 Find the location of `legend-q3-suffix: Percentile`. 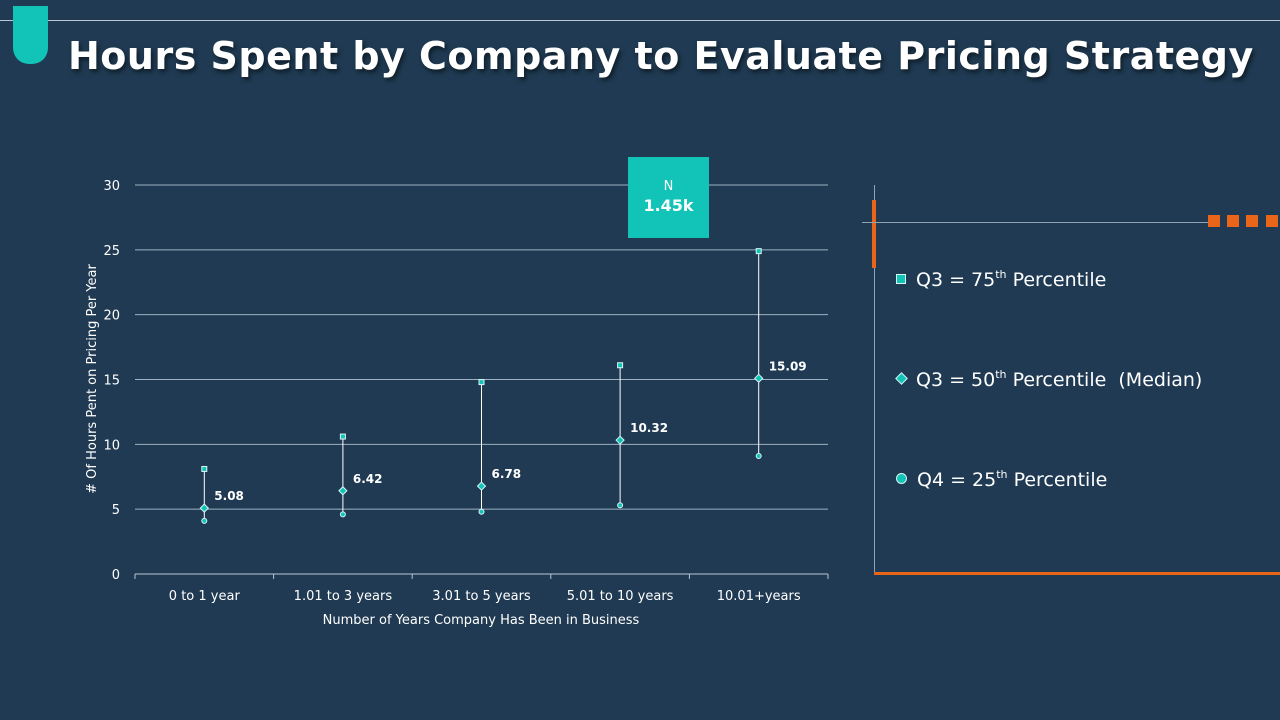

legend-q3-suffix: Percentile is located at coordinates (1056, 280).